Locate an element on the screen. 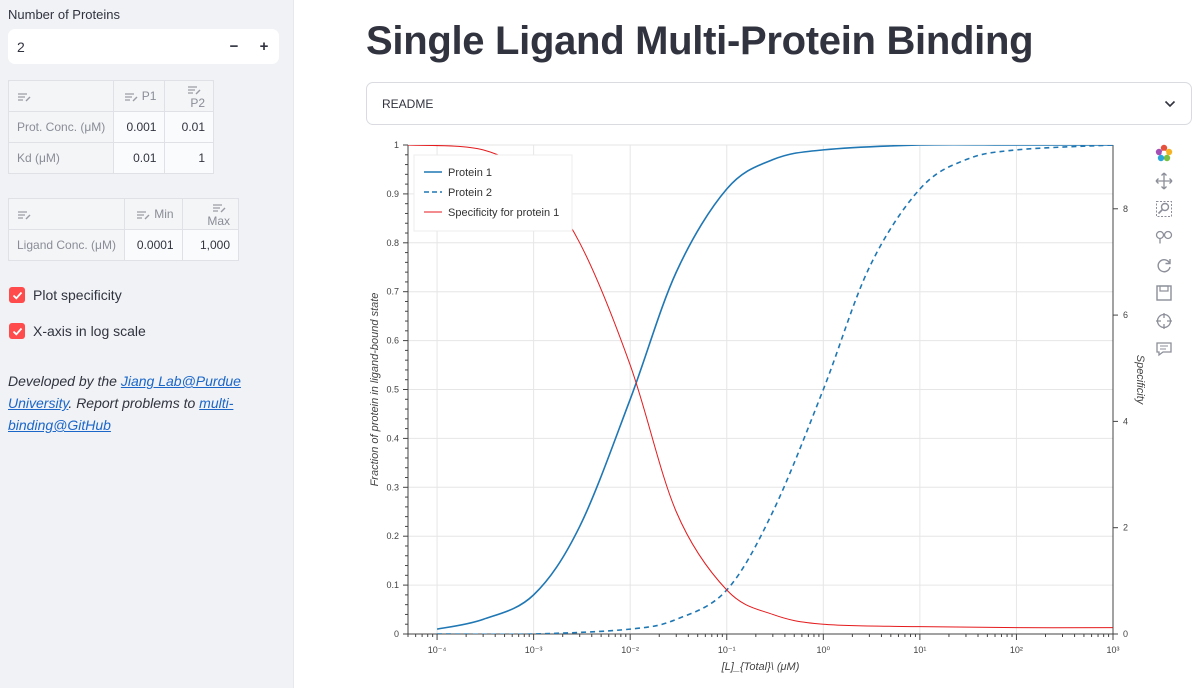 This screenshot has height=688, width=1200. y-tick-label: 0.7 is located at coordinates (392, 292).